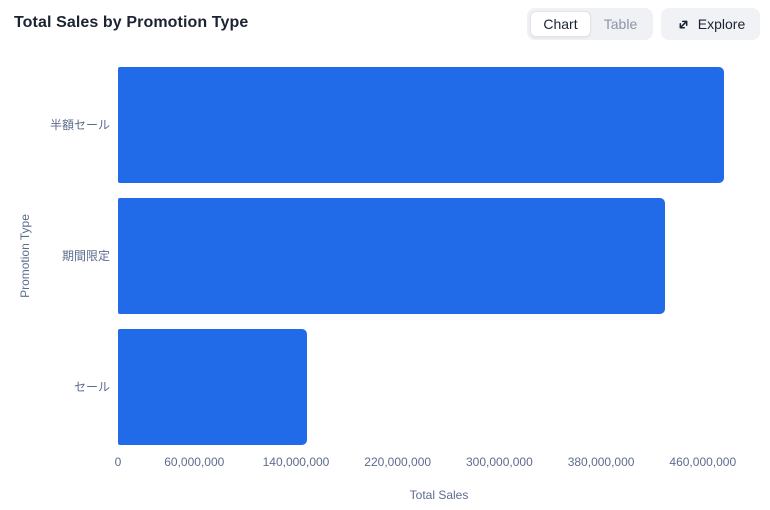  What do you see at coordinates (118, 462) in the screenshot?
I see `x-tick-label: 0` at bounding box center [118, 462].